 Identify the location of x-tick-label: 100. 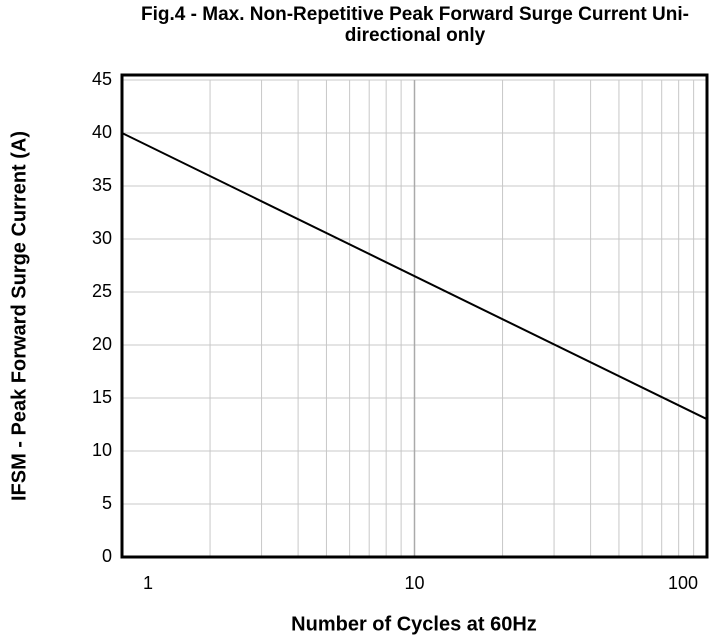
(683, 583).